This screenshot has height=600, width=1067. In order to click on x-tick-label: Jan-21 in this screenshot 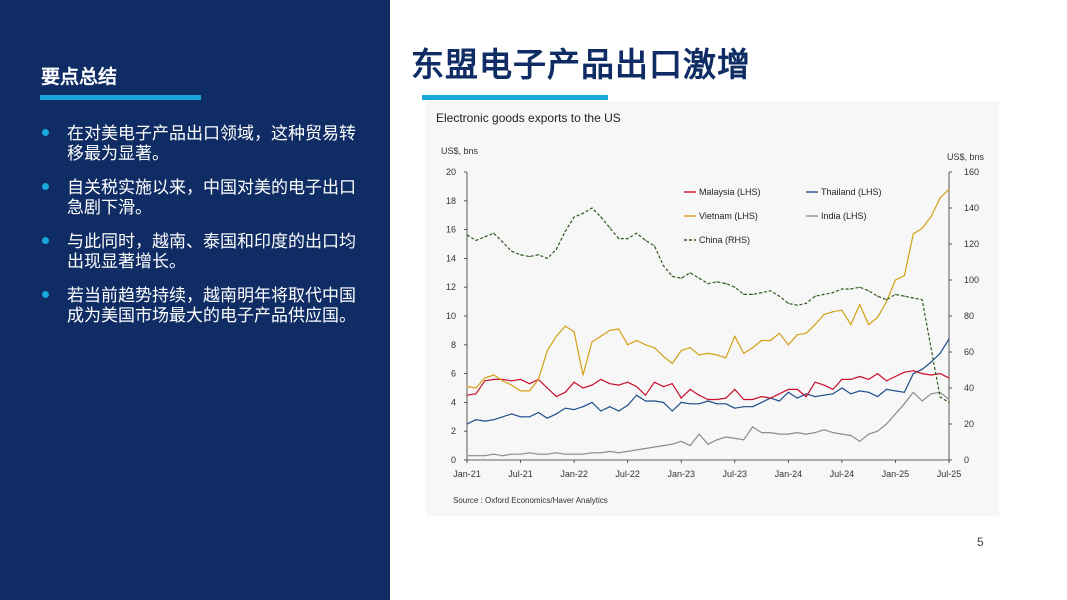, I will do `click(467, 474)`.